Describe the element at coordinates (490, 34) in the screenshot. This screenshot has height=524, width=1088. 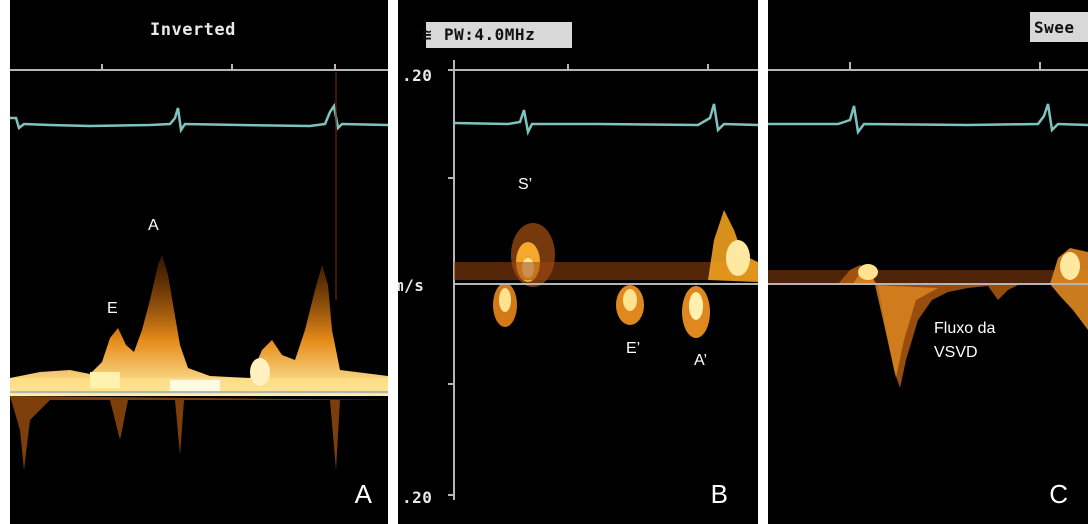
I see `frequency-label: PW:4.0MHz` at that location.